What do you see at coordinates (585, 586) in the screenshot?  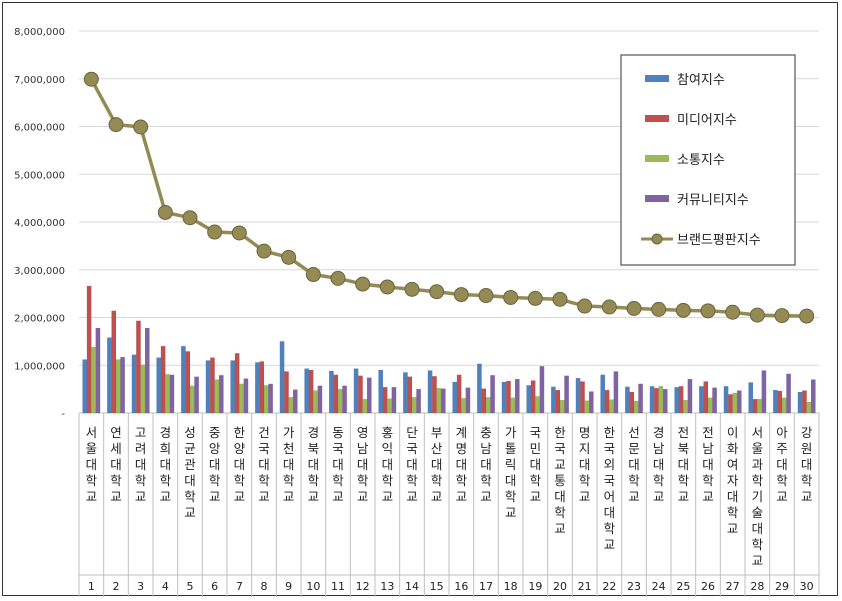 I see `rank-label: 21` at bounding box center [585, 586].